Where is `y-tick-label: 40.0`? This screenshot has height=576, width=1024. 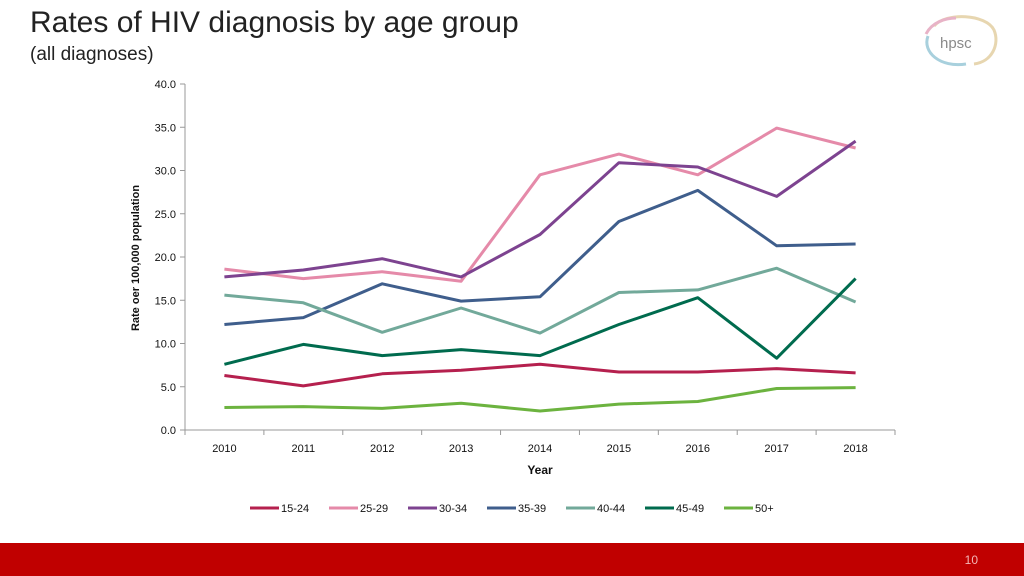
y-tick-label: 40.0 is located at coordinates (165, 85).